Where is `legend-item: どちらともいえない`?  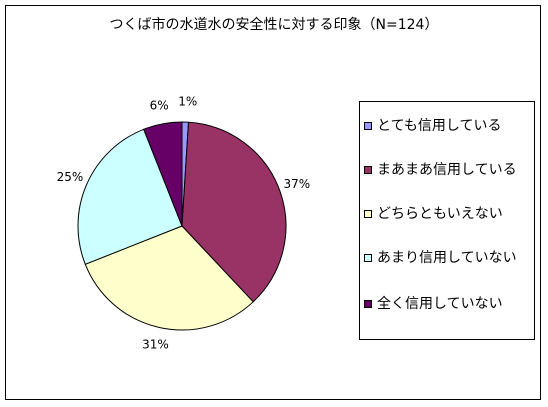
legend-item: どちらともいえない is located at coordinates (448, 214).